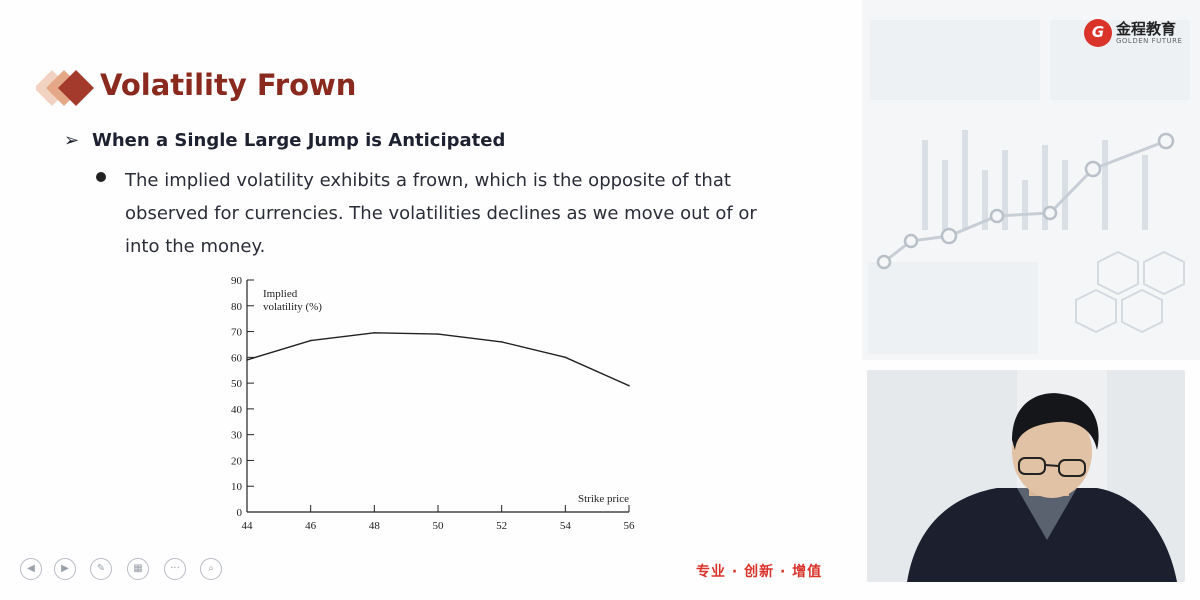 The width and height of the screenshot is (1200, 600). I want to click on y-tick-label: 30, so click(237, 436).